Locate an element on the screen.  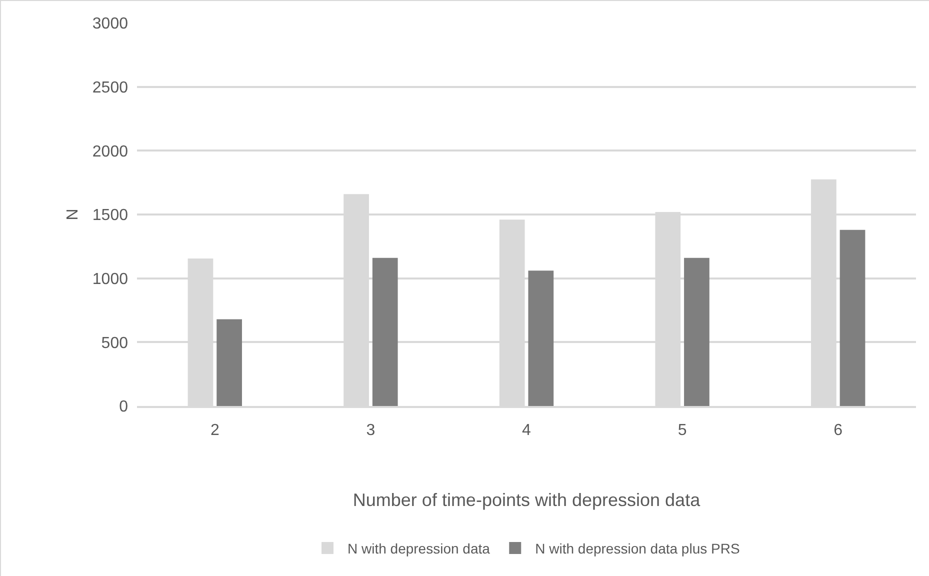
x-tick-label: 4 is located at coordinates (527, 431).